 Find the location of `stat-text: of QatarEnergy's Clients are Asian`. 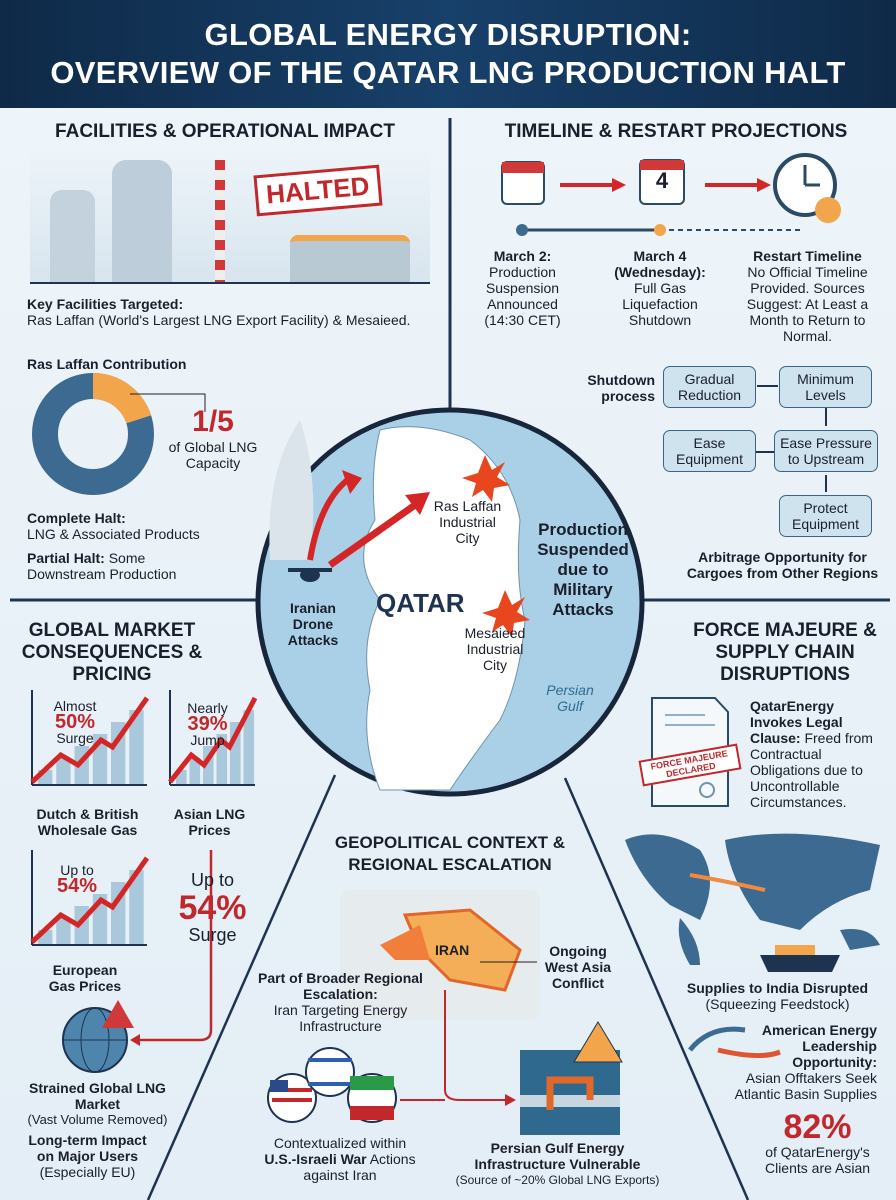

stat-text: of QatarEnergy's Clients are Asian is located at coordinates (817, 1160).